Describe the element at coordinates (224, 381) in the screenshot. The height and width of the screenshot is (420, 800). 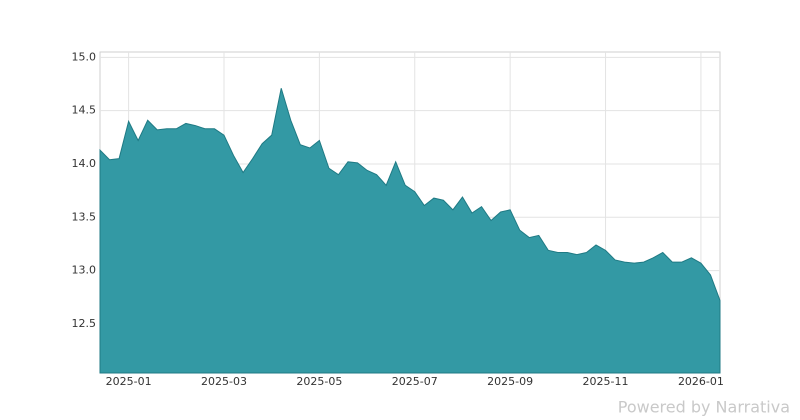
I see `x-tick-label: 2025-03` at that location.